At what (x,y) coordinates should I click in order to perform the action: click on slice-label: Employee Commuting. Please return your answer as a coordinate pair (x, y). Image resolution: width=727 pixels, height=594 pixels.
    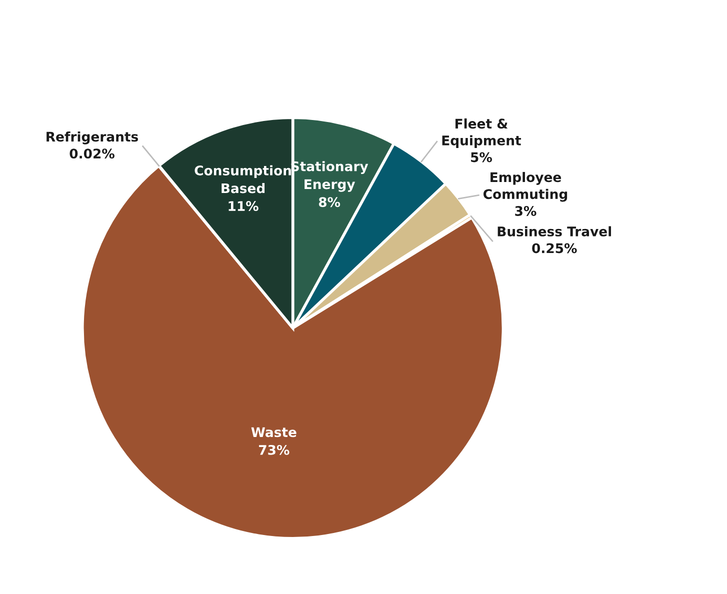
    Looking at the image, I should click on (526, 187).